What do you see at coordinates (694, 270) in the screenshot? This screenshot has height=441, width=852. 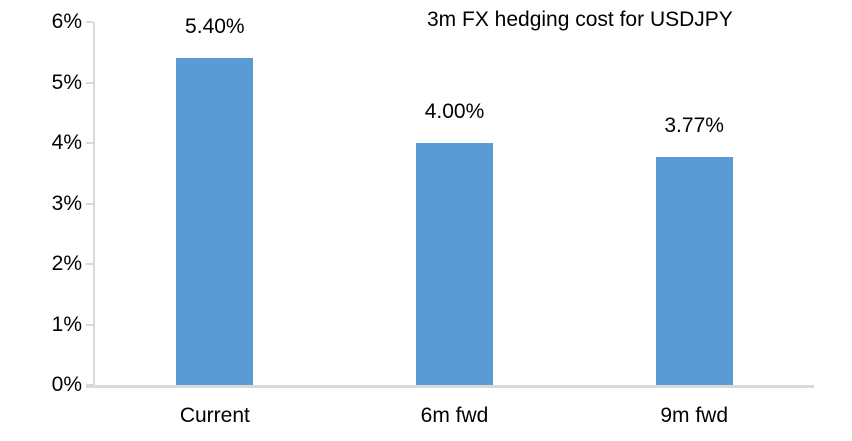 I see `bar-9m-fwd` at bounding box center [694, 270].